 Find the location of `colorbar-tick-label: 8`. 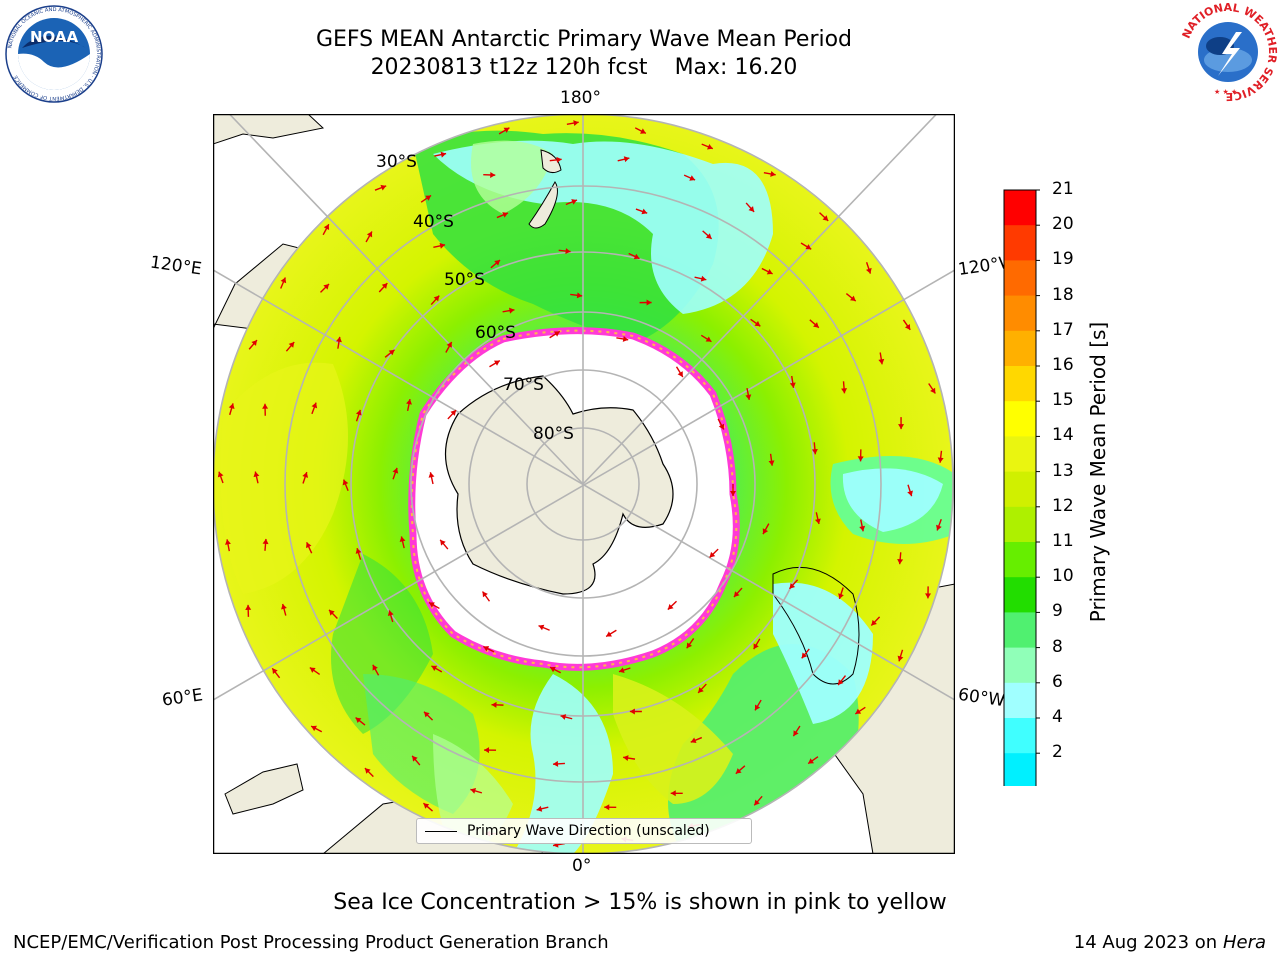

colorbar-tick-label: 8 is located at coordinates (1057, 646).